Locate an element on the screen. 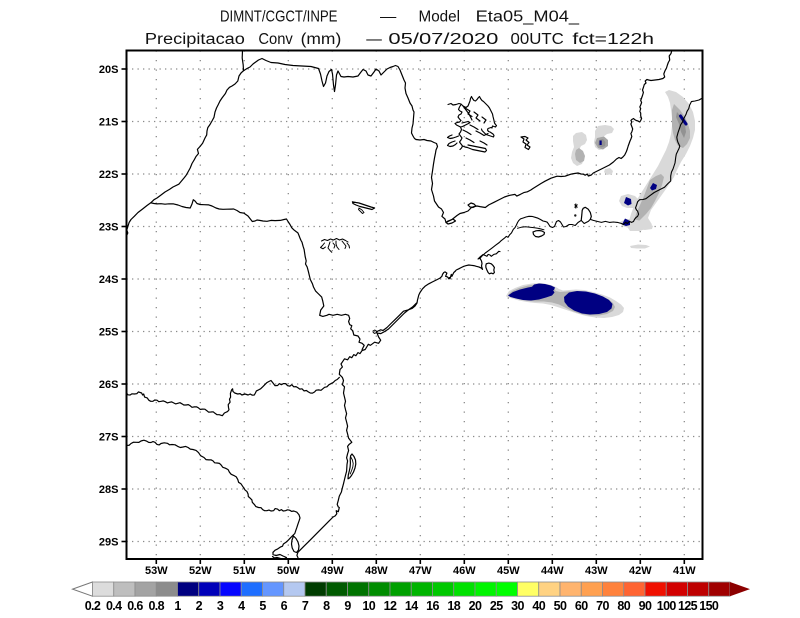  svg-text: 50W is located at coordinates (288, 571).